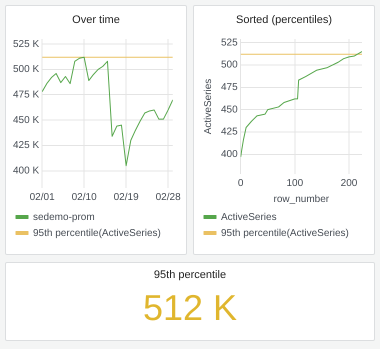 This screenshot has width=380, height=349. I want to click on x-tick-label: 02/28, so click(169, 197).